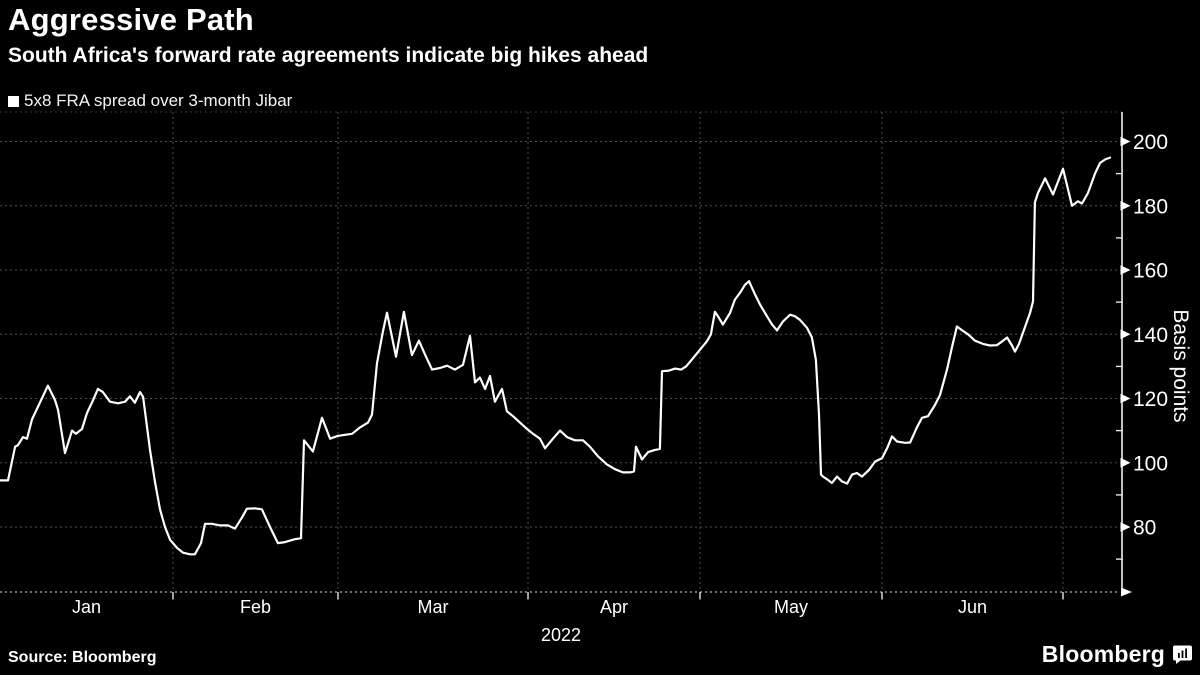 This screenshot has width=1200, height=675. I want to click on x-tick-label-may: May, so click(791, 607).